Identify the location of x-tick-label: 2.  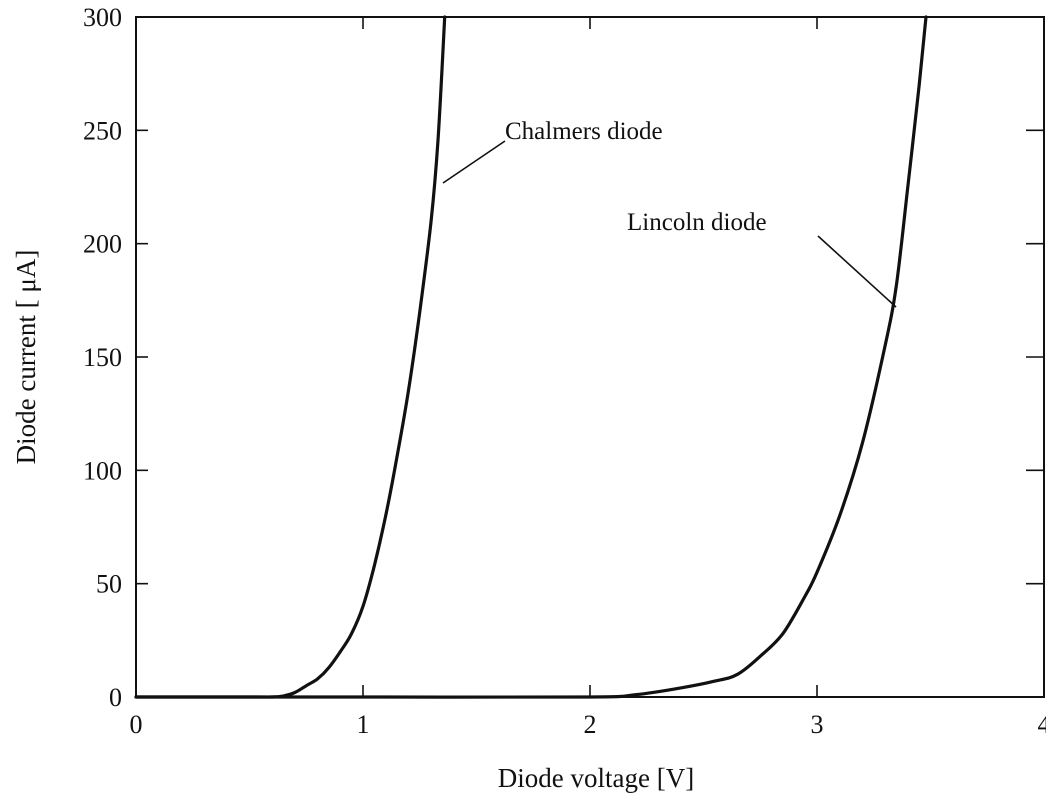
(590, 724).